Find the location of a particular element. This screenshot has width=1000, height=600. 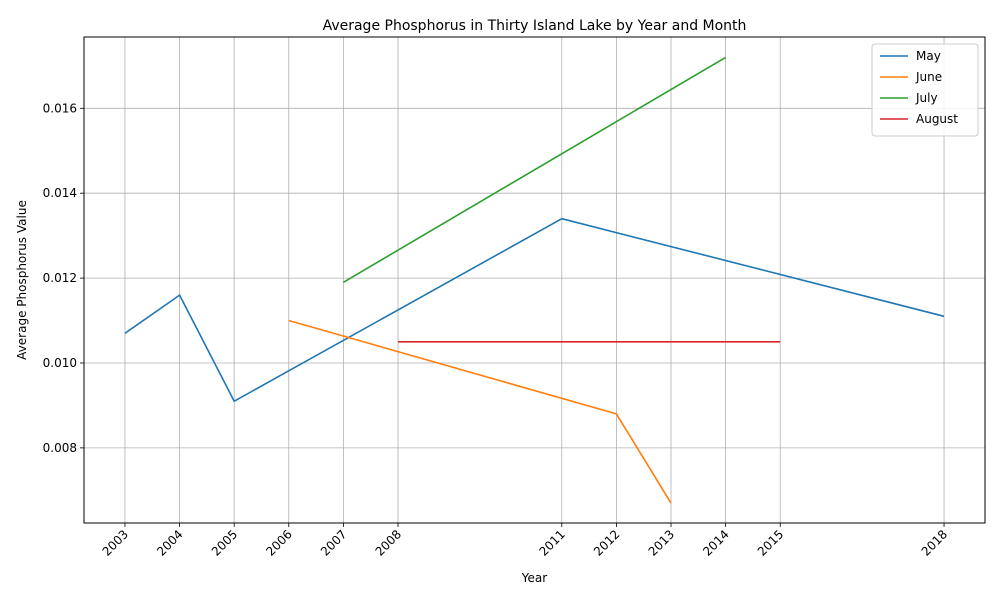

series-line-july is located at coordinates (534, 169).